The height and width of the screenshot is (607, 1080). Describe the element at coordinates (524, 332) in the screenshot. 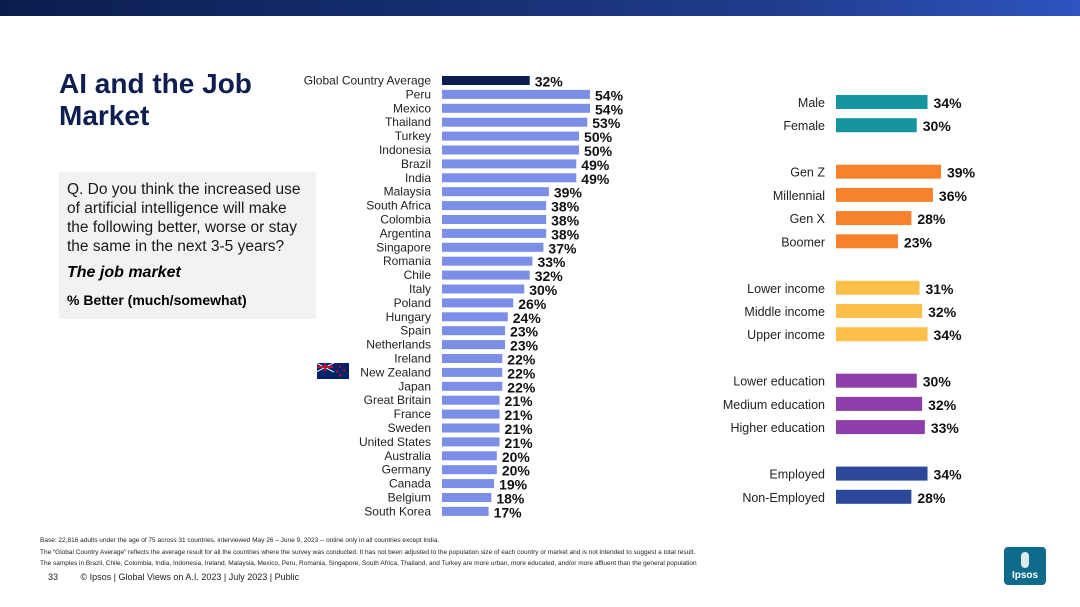

I see `value-label-spain: 23%` at that location.